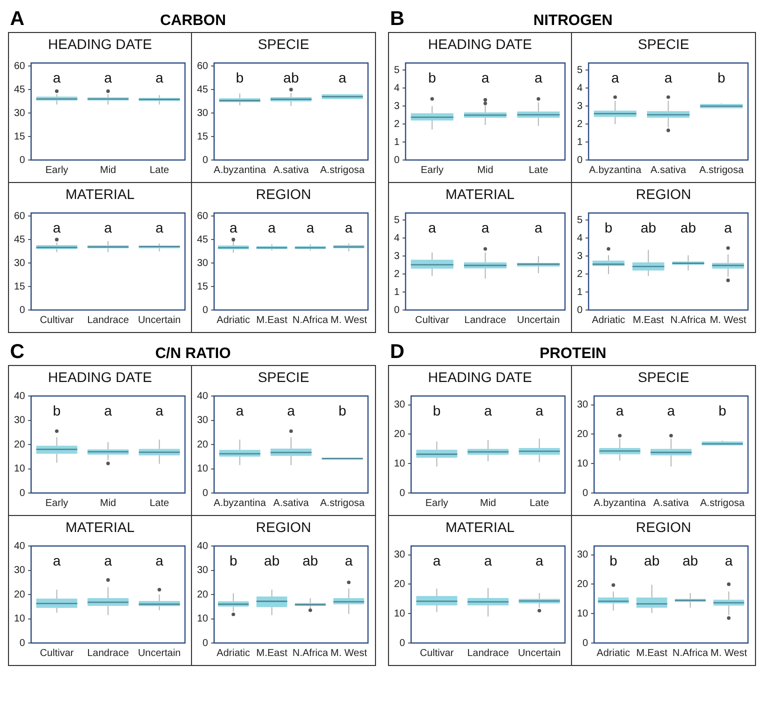  What do you see at coordinates (397, 19) in the screenshot?
I see `text: B` at bounding box center [397, 19].